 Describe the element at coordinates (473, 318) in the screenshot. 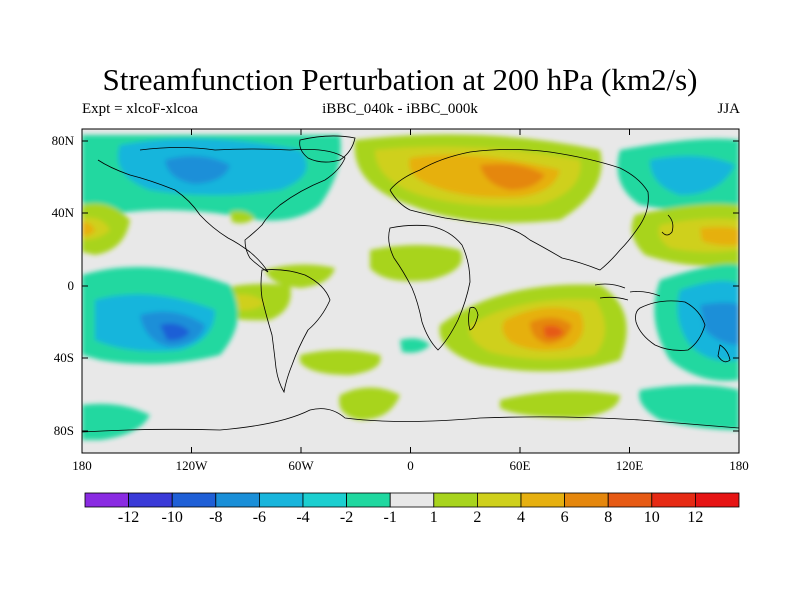

I see `coast-madagascar` at that location.